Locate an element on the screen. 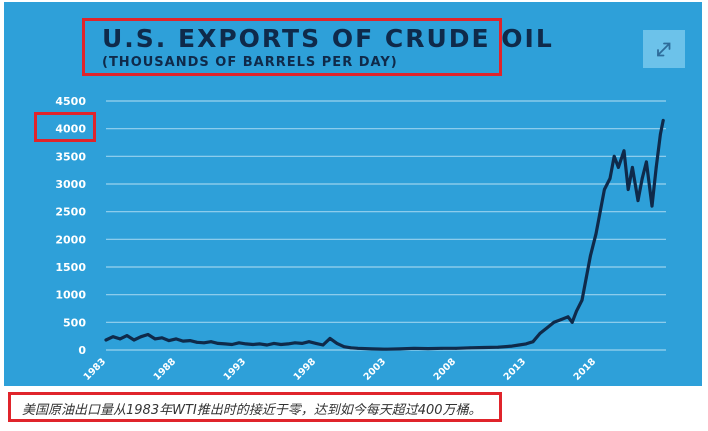 The width and height of the screenshot is (708, 431). y-tick-label: 1000 is located at coordinates (70, 295).